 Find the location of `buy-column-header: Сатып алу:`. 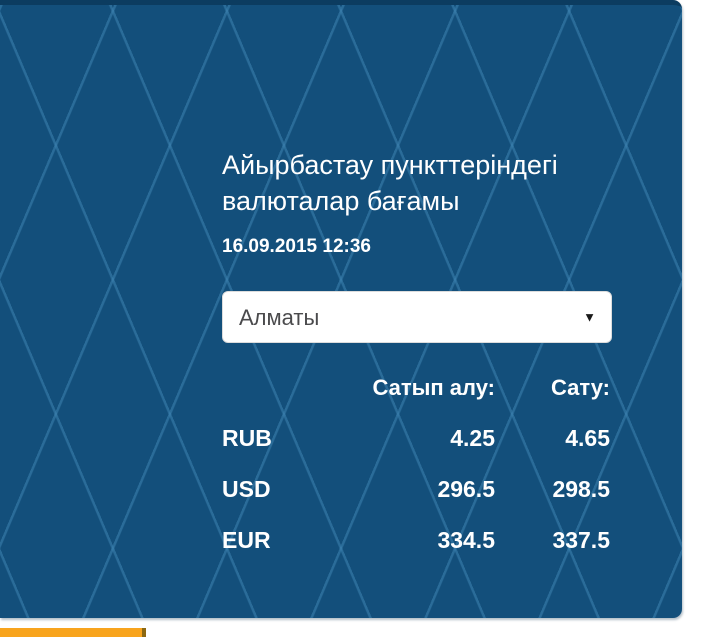

buy-column-header: Сатып алу: is located at coordinates (433, 387).